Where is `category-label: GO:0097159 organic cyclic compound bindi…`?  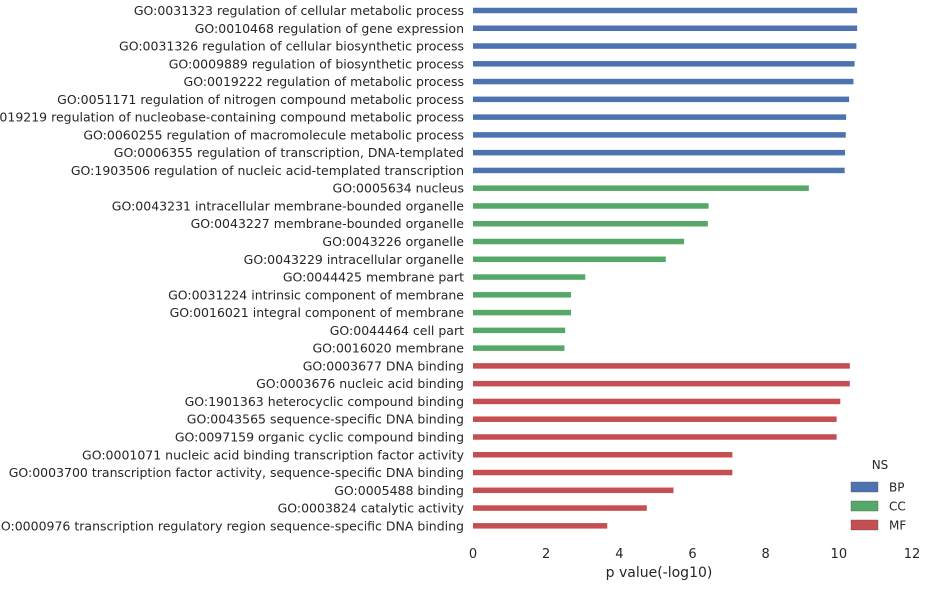
category-label: GO:0097159 organic cyclic compound bindi… is located at coordinates (319, 436).